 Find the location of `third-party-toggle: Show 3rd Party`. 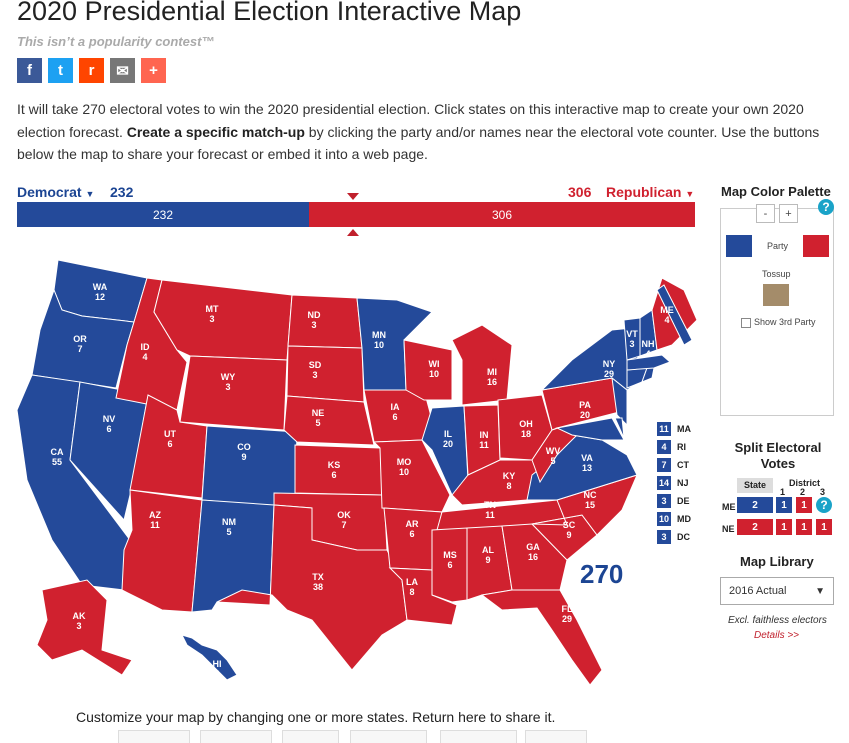

third-party-toggle: Show 3rd Party is located at coordinates (778, 322).